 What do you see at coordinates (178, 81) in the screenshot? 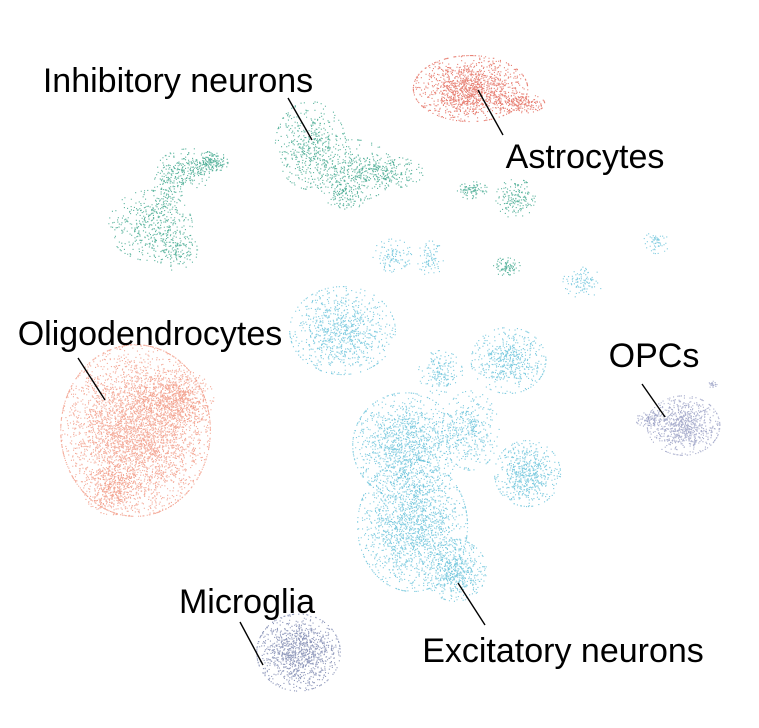
I see `label-inhibitory-neurons: Inhibitory neurons` at bounding box center [178, 81].